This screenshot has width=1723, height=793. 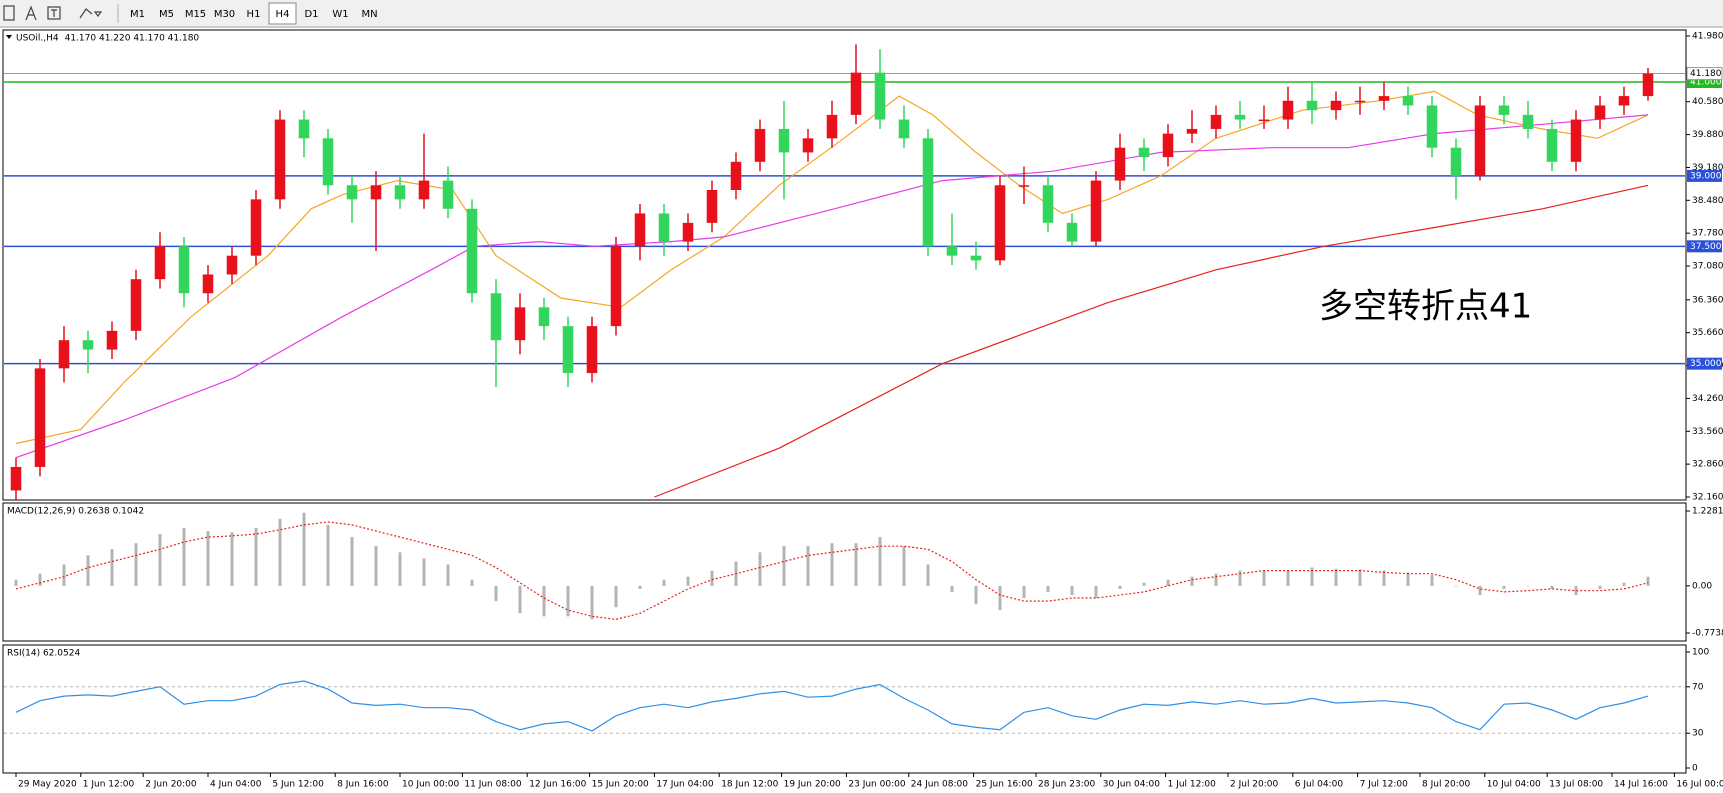 I want to click on ohlc: 41.170 41.220 41.170 41.180, so click(x=132, y=39).